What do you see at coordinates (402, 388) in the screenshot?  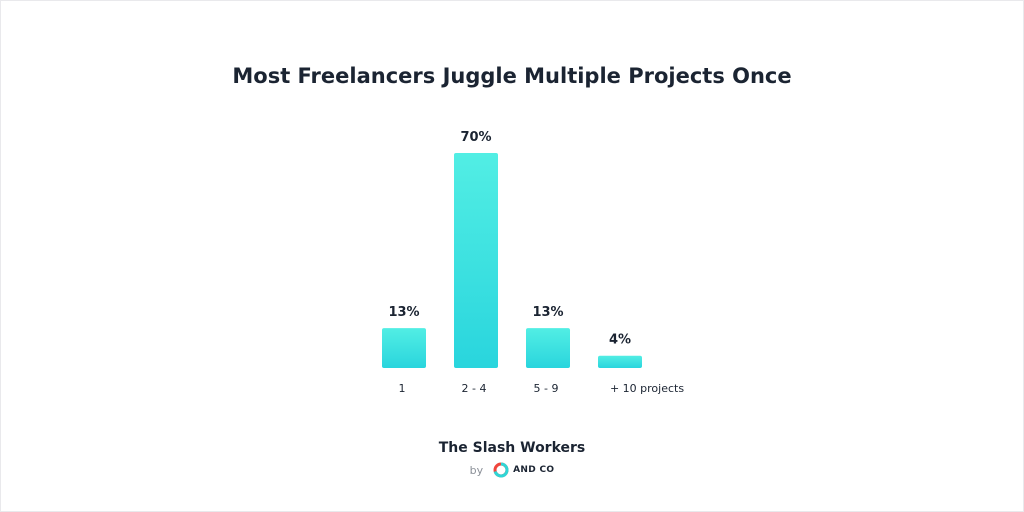 I see `category-label-1: 1` at bounding box center [402, 388].